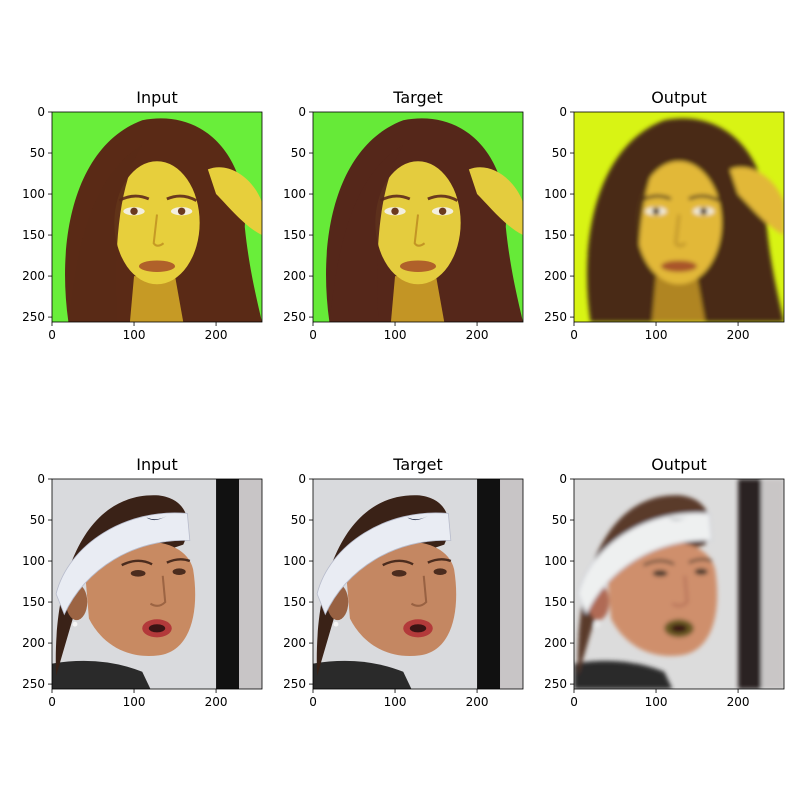 Image resolution: width=800 pixels, height=800 pixels. I want to click on panel-0-2: Output 0 100 200 0 50 100 150 200 250, so click(664, 215).